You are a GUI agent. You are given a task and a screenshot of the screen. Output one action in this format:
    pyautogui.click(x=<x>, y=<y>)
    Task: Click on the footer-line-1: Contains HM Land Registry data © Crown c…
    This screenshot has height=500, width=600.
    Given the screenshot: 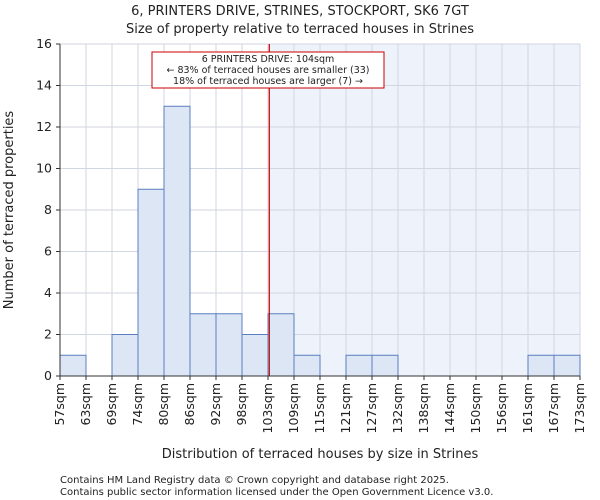 What is the action you would take?
    pyautogui.click(x=254, y=480)
    